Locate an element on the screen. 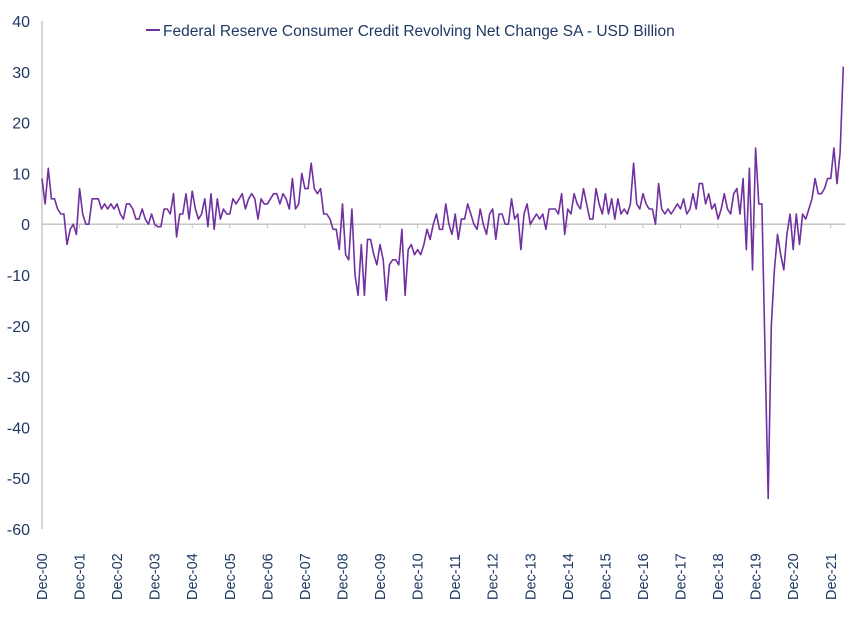 The width and height of the screenshot is (867, 619). y-tick-label: 20 is located at coordinates (21, 124).